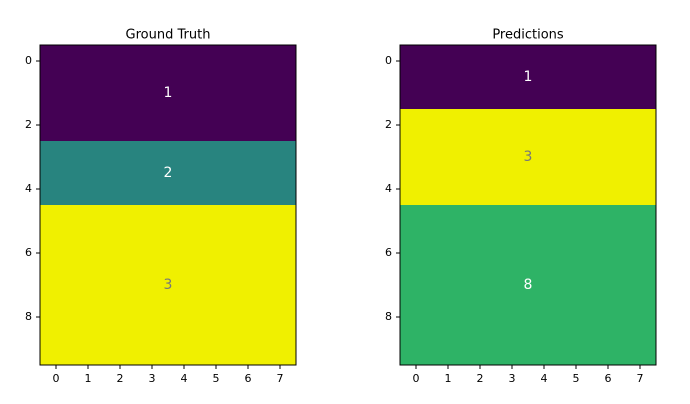  What do you see at coordinates (168, 35) in the screenshot?
I see `panel-title: Ground Truth` at bounding box center [168, 35].